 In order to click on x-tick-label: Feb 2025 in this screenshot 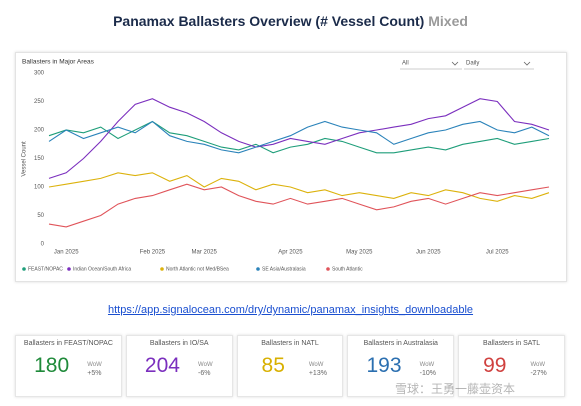, I will do `click(153, 253)`.